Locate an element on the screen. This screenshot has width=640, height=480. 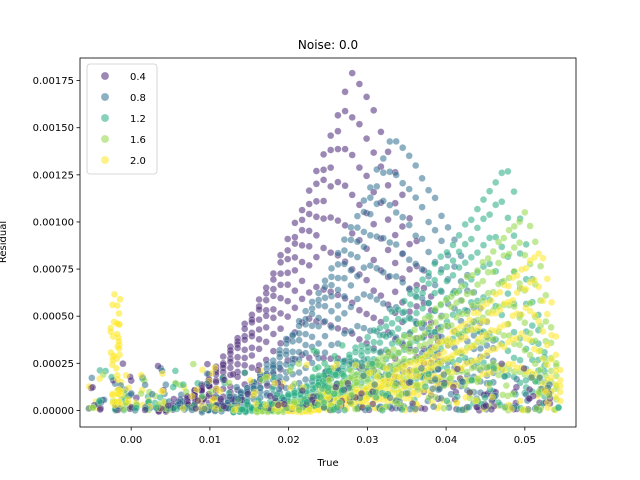
legend-label: 2.0 is located at coordinates (138, 161).